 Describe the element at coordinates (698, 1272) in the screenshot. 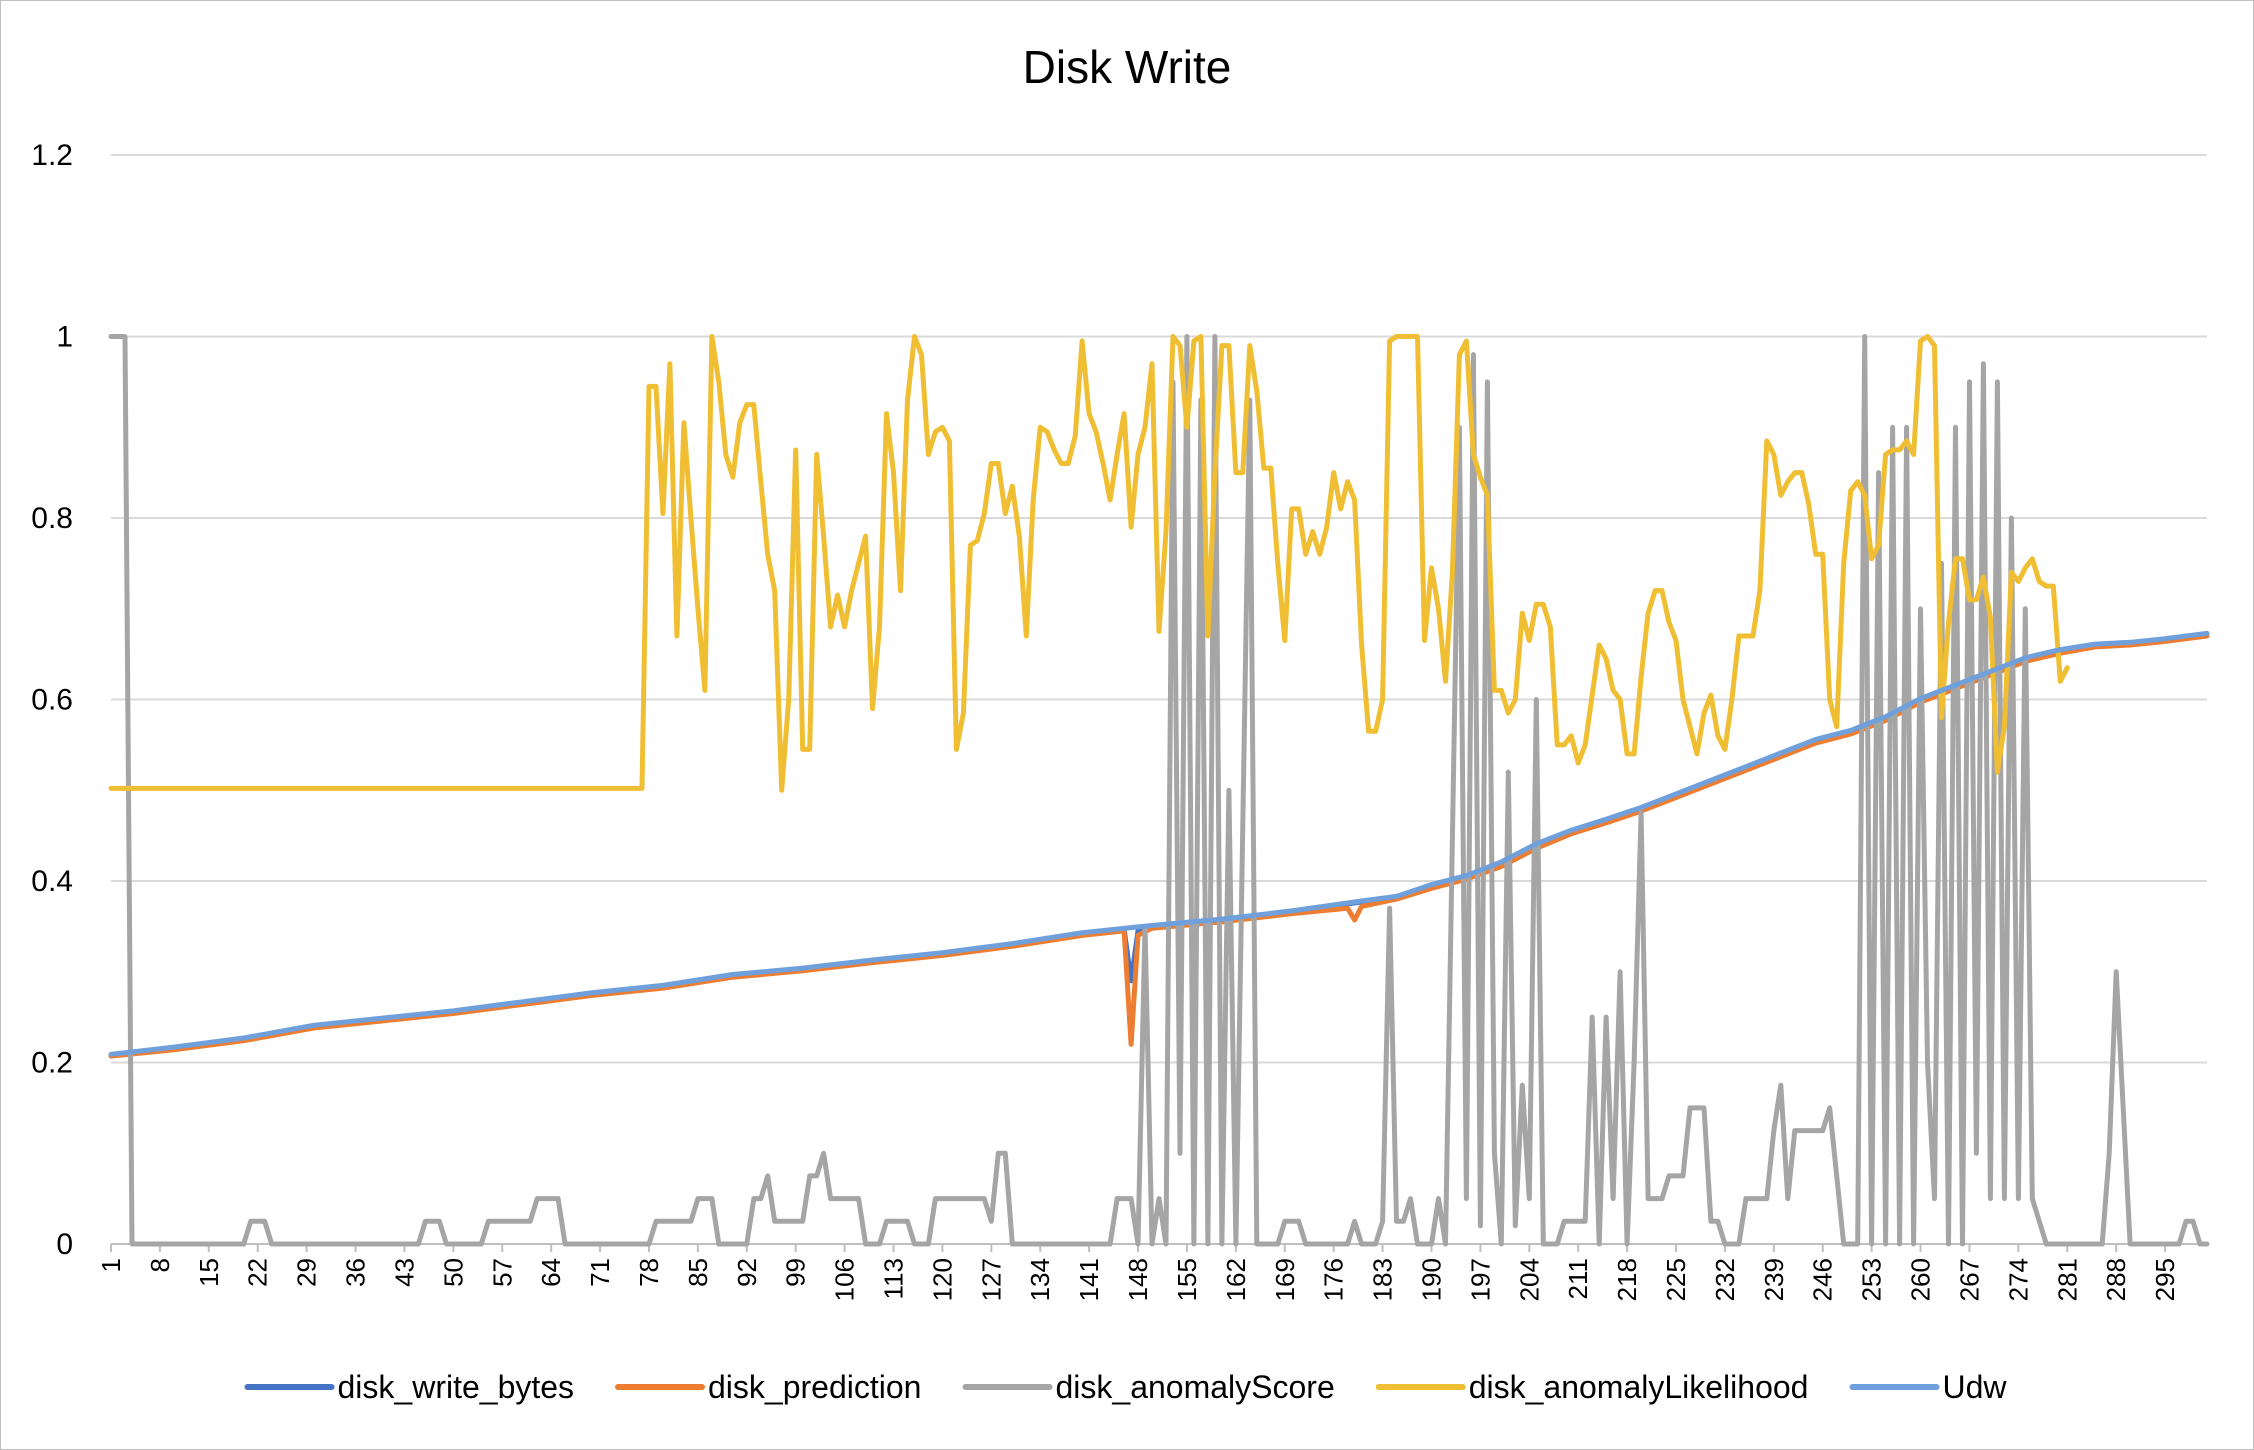

I see `x-tick-label: 85` at that location.